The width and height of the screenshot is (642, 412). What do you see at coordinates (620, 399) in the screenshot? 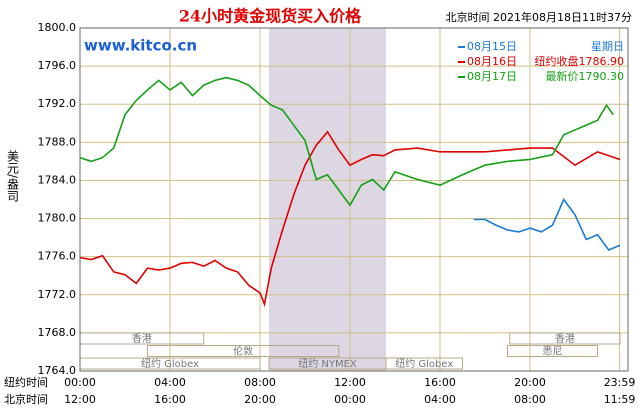
I see `x-tick-label: 11:59` at bounding box center [620, 399].